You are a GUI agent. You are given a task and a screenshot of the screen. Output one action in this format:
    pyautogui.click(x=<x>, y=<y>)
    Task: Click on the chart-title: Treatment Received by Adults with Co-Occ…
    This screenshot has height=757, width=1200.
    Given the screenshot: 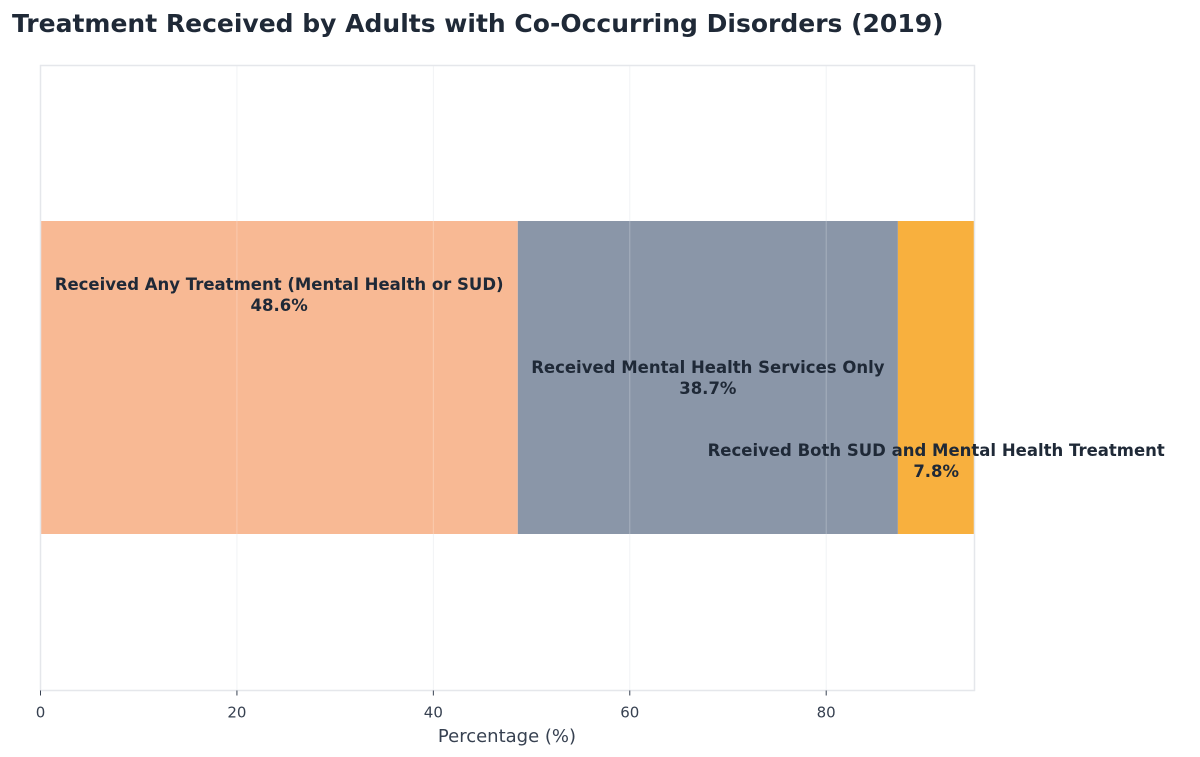 What is the action you would take?
    pyautogui.click(x=478, y=23)
    